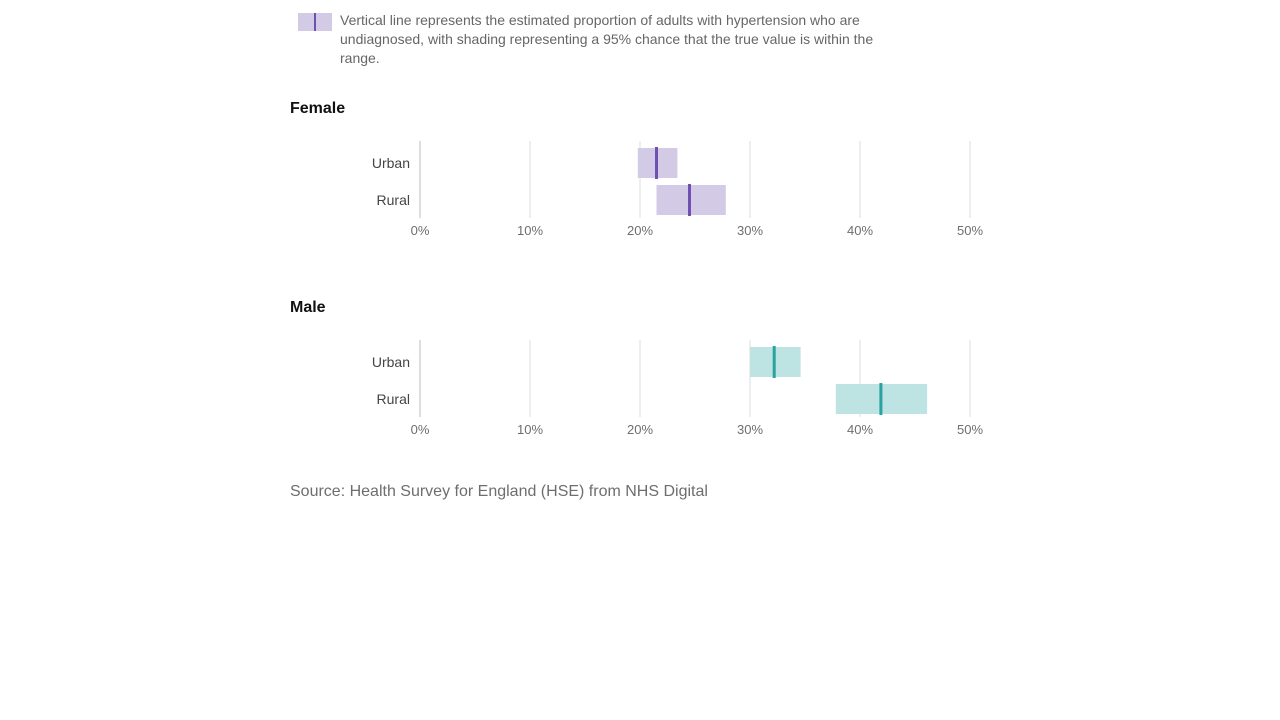 The image size is (1280, 720). What do you see at coordinates (318, 108) in the screenshot?
I see `female-panel-title: Female` at bounding box center [318, 108].